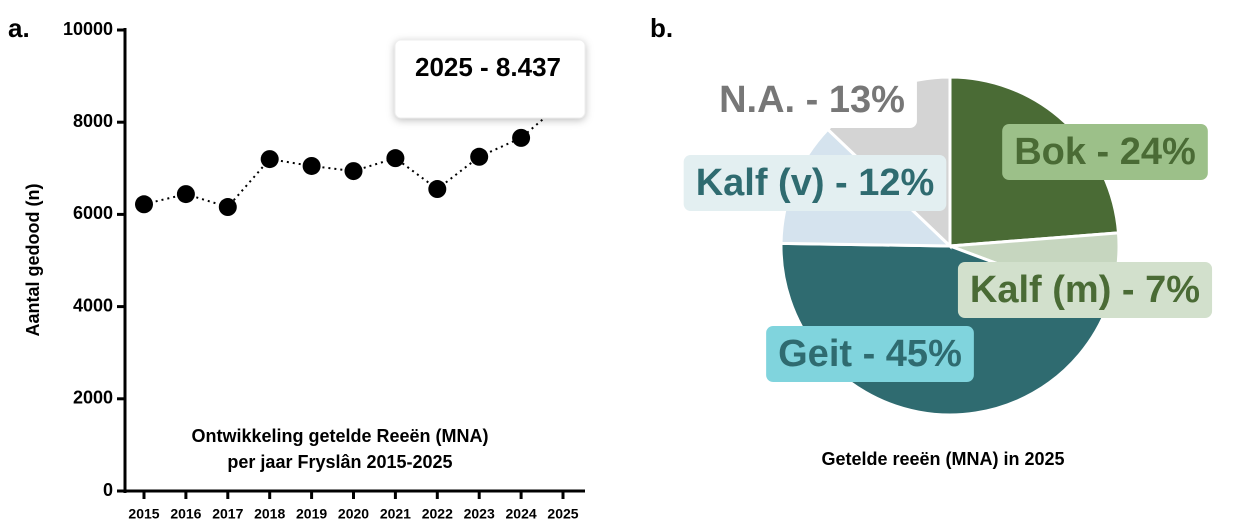 The width and height of the screenshot is (1238, 525). Describe the element at coordinates (339, 436) in the screenshot. I see `chart-title: Ontwikkeling getelde Reeën (MNA)` at that location.